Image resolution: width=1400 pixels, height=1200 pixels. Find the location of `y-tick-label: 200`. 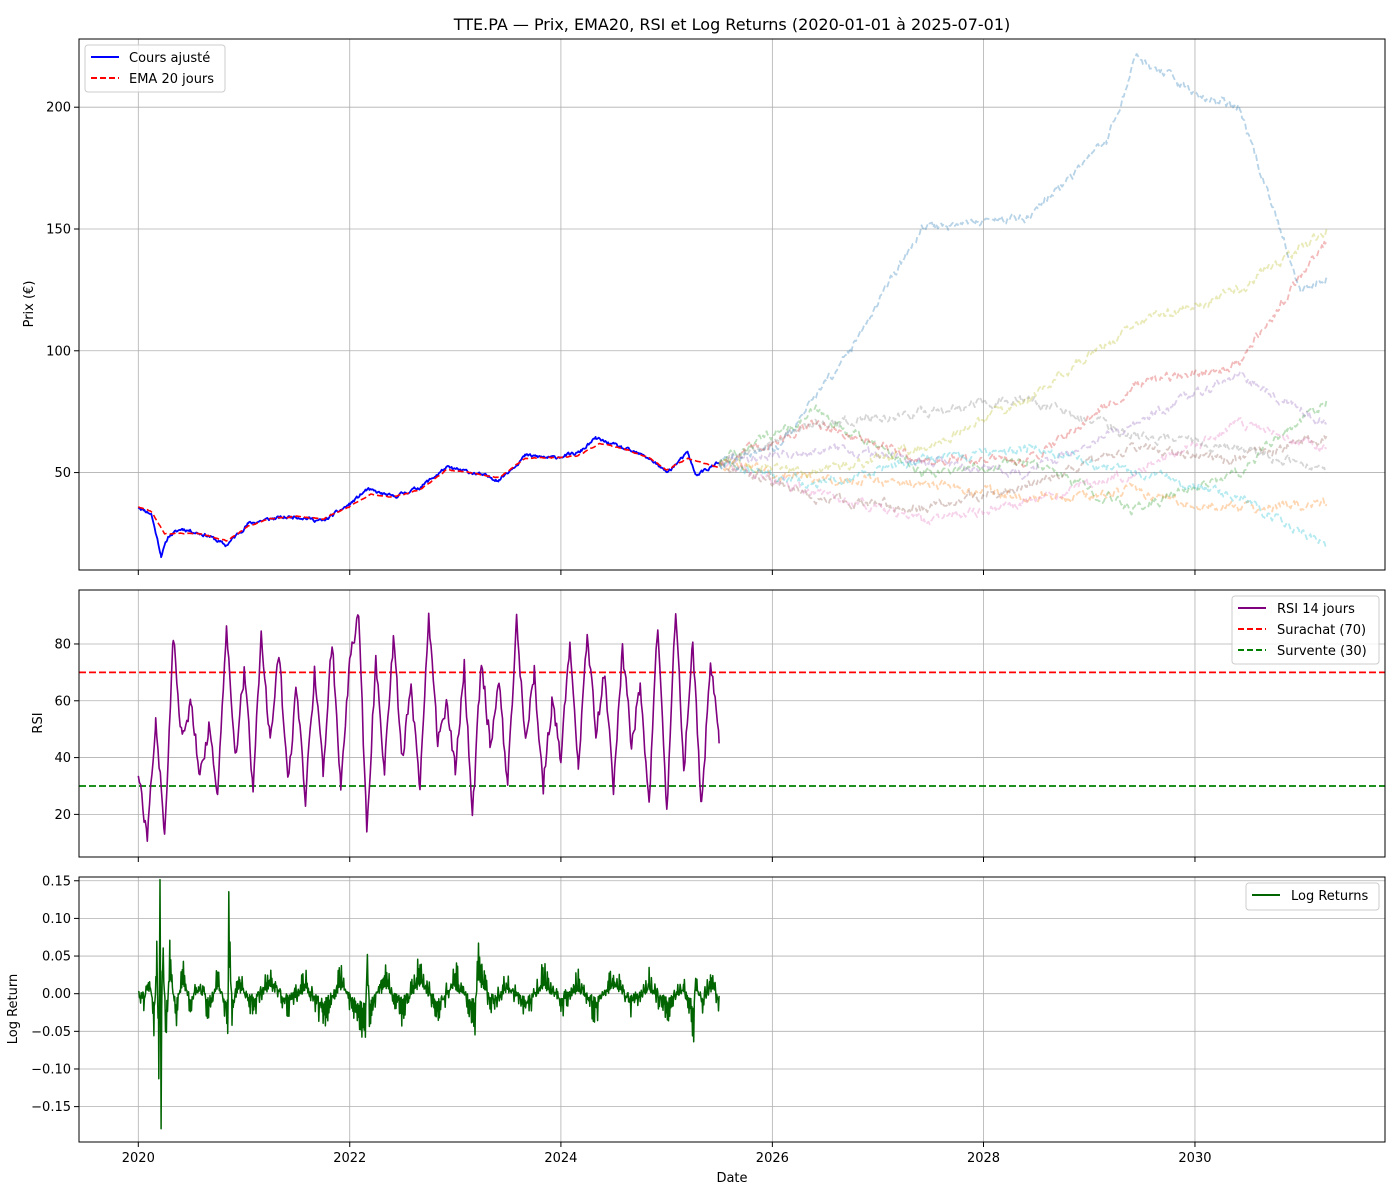

y-tick-label: 200 is located at coordinates (58, 108).